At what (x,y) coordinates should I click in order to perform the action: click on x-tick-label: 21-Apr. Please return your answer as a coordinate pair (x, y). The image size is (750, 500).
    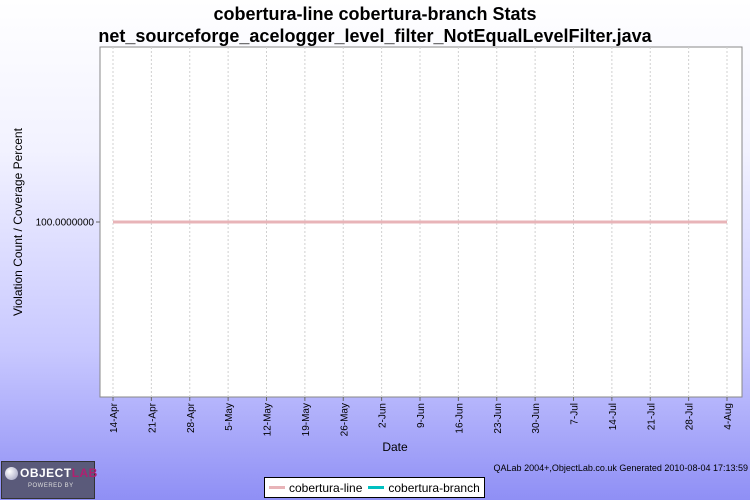
    Looking at the image, I should click on (152, 417).